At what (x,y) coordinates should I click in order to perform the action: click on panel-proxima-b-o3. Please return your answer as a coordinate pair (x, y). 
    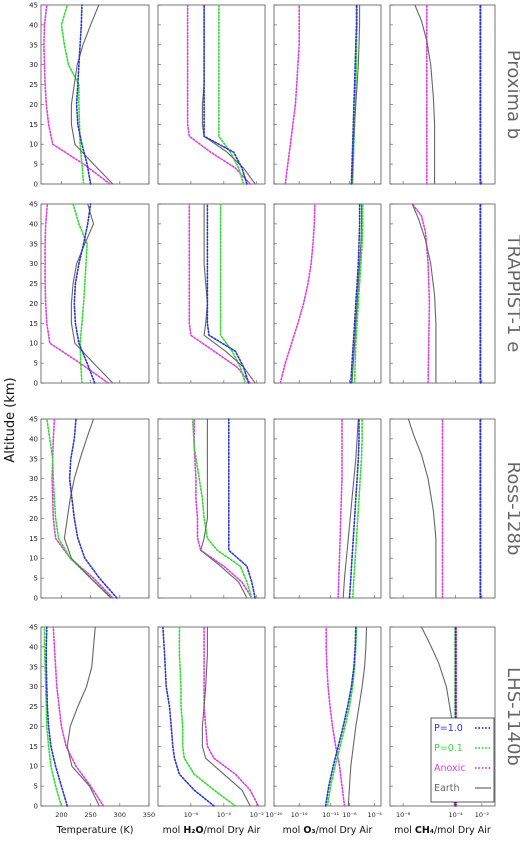
    Looking at the image, I should click on (327, 94).